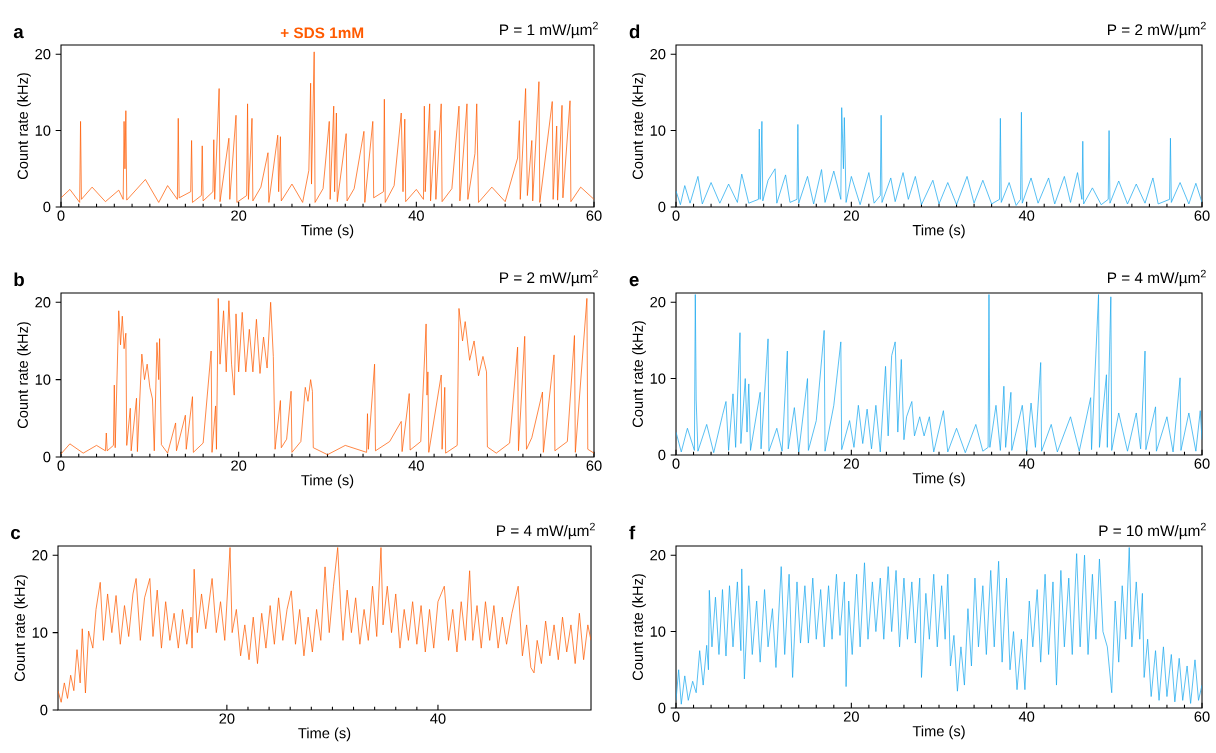 The height and width of the screenshot is (753, 1216). Describe the element at coordinates (322, 33) in the screenshot. I see `chart-title: + SDS 1mM` at that location.